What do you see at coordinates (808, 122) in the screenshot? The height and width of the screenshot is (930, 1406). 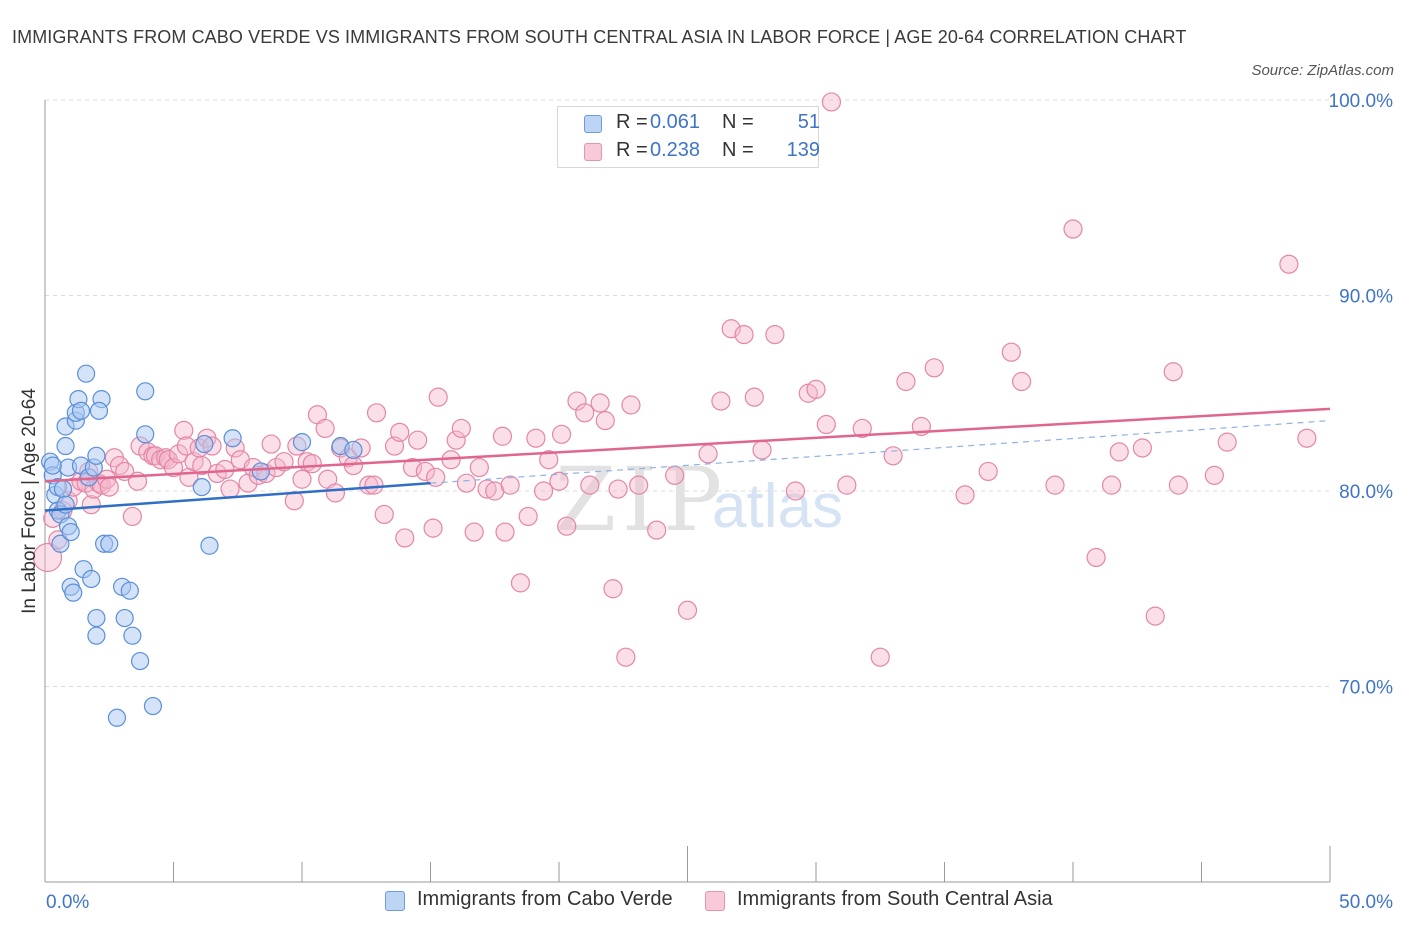 I see `legend-n-value: 51` at bounding box center [808, 122].